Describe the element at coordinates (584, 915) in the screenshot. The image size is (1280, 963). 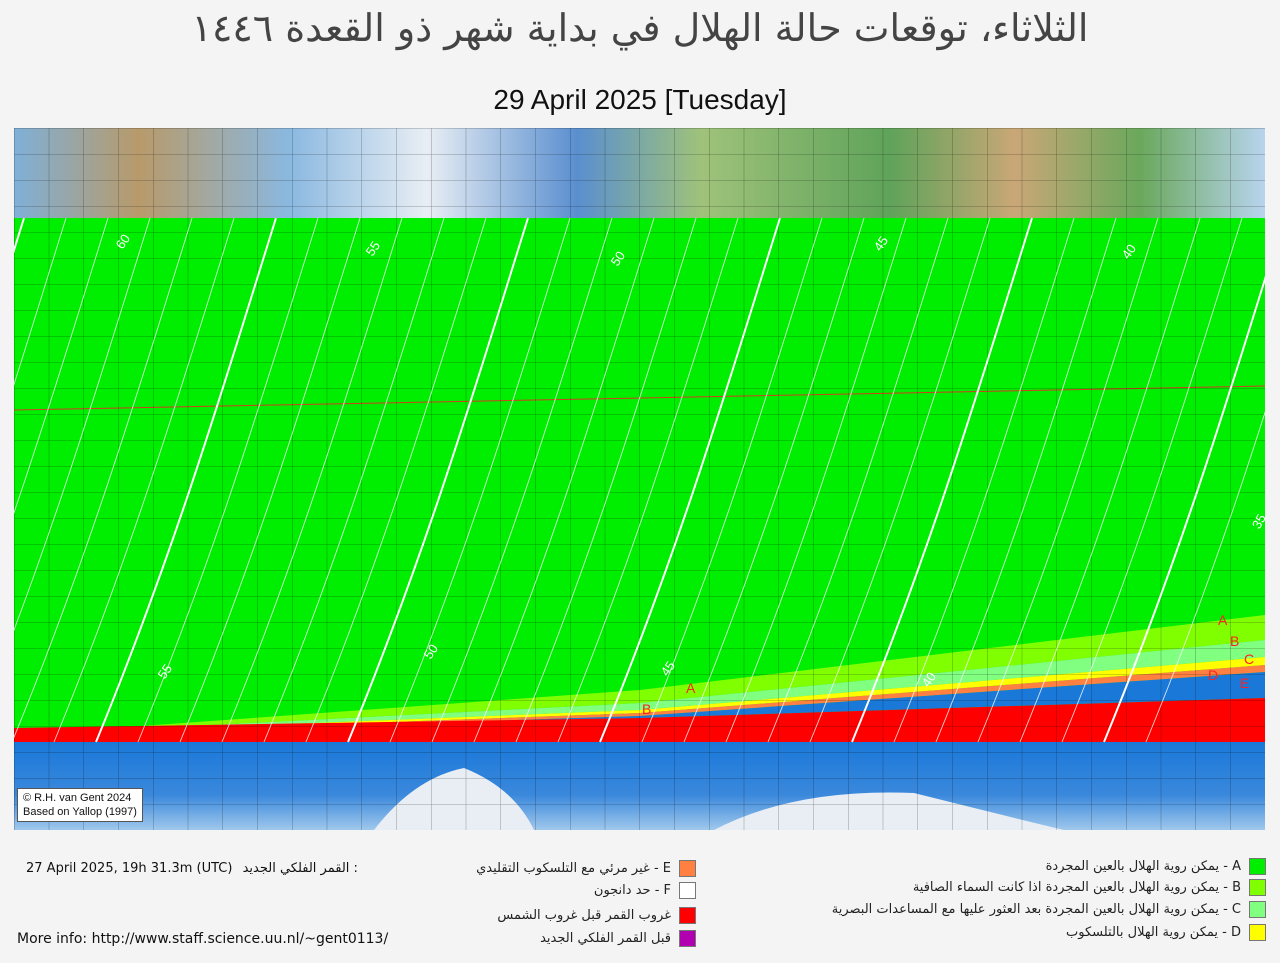
I see `legend-label: غروب القمر قبل غروب الشمس` at that location.